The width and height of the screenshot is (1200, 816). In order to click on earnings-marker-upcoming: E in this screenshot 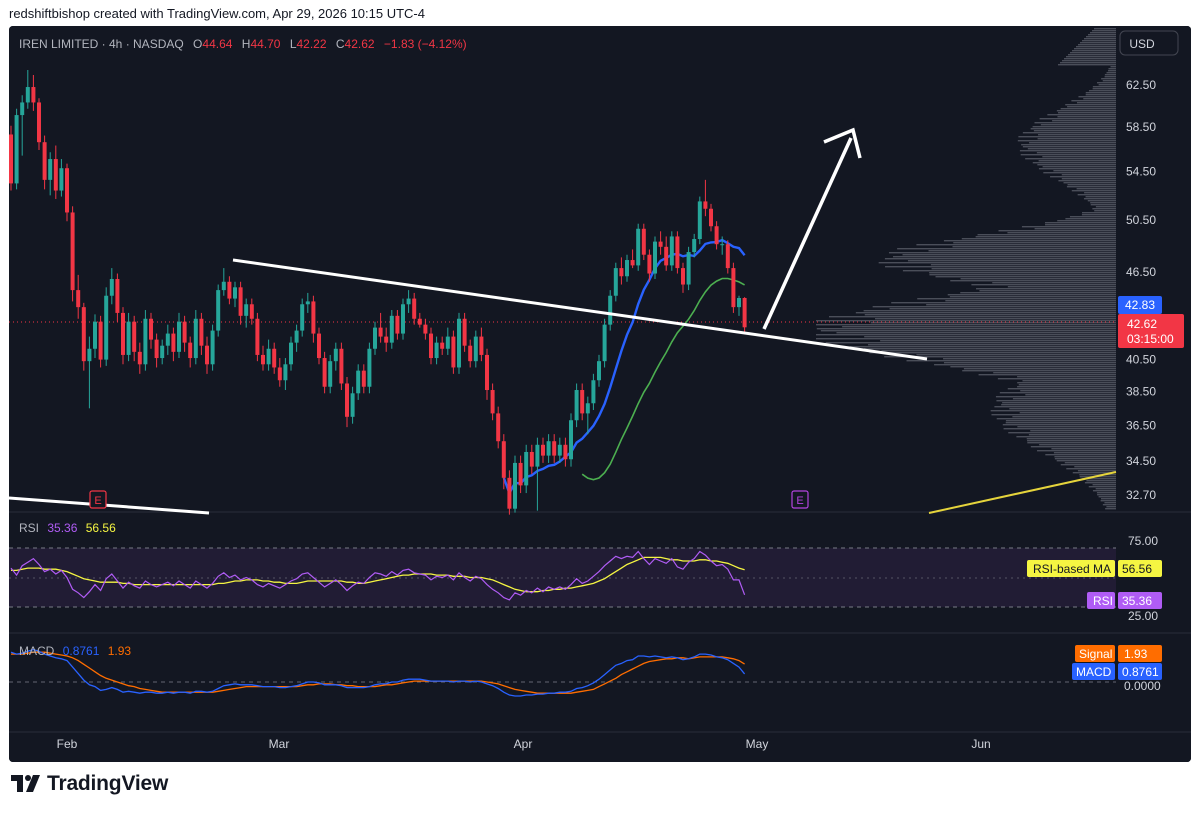, I will do `click(800, 499)`.